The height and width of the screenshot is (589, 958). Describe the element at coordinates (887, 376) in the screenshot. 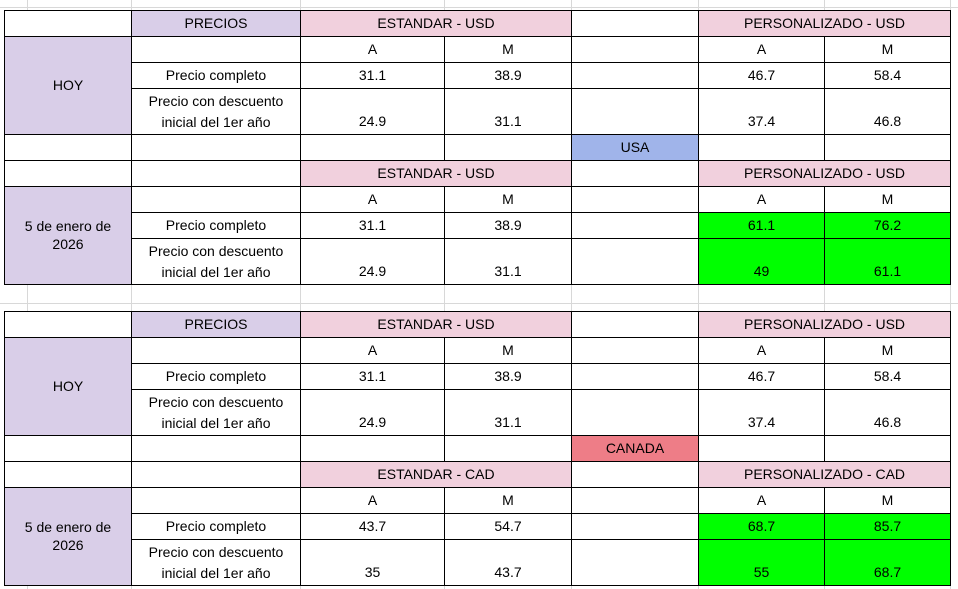

I see `cell-value: 58.4` at that location.